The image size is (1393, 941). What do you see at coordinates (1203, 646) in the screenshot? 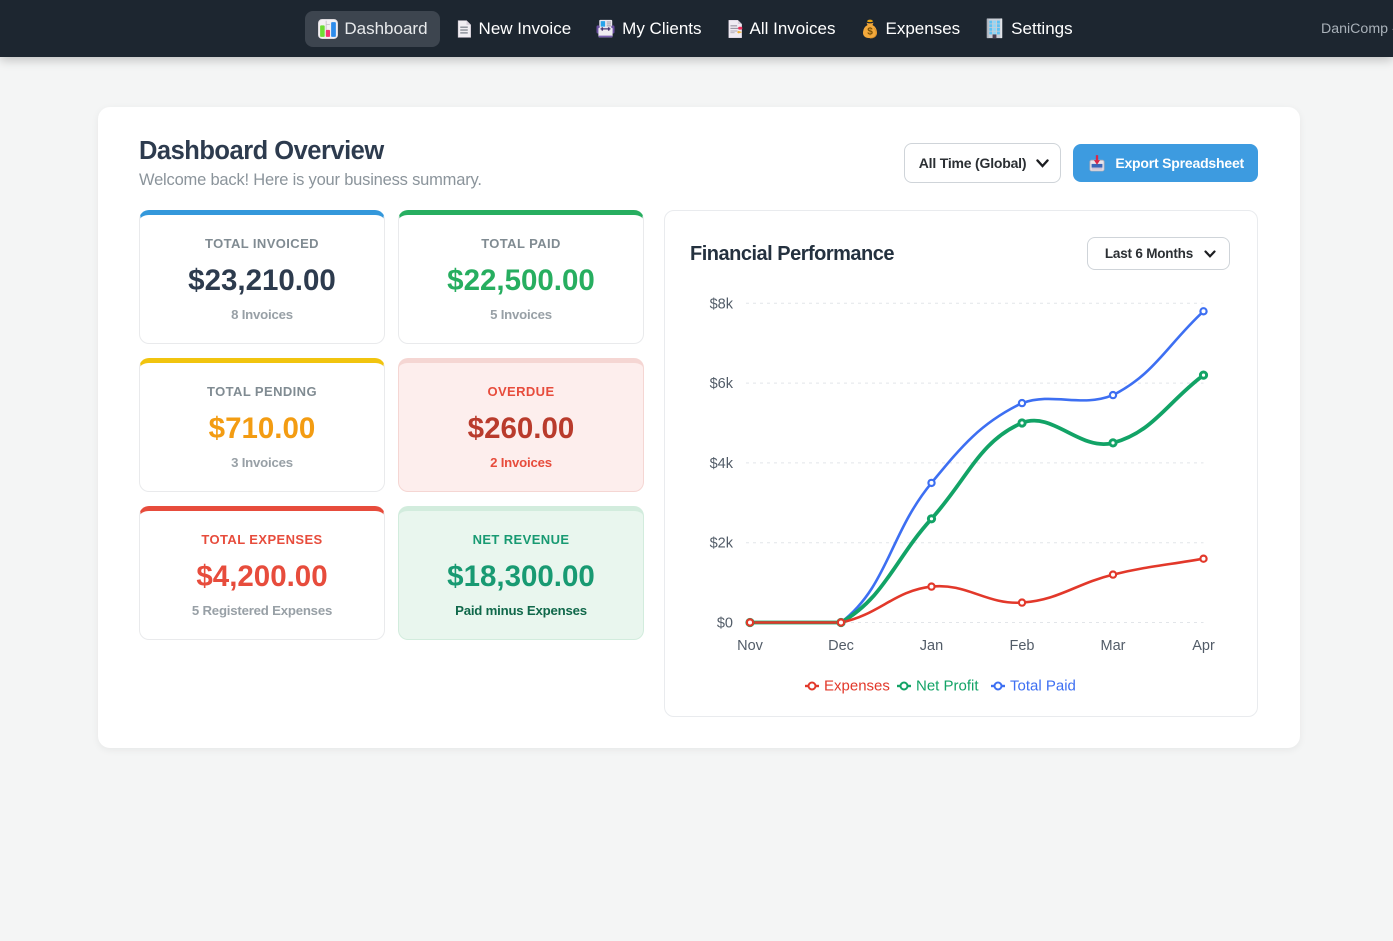
I see `svg-text: Apr` at bounding box center [1203, 646].